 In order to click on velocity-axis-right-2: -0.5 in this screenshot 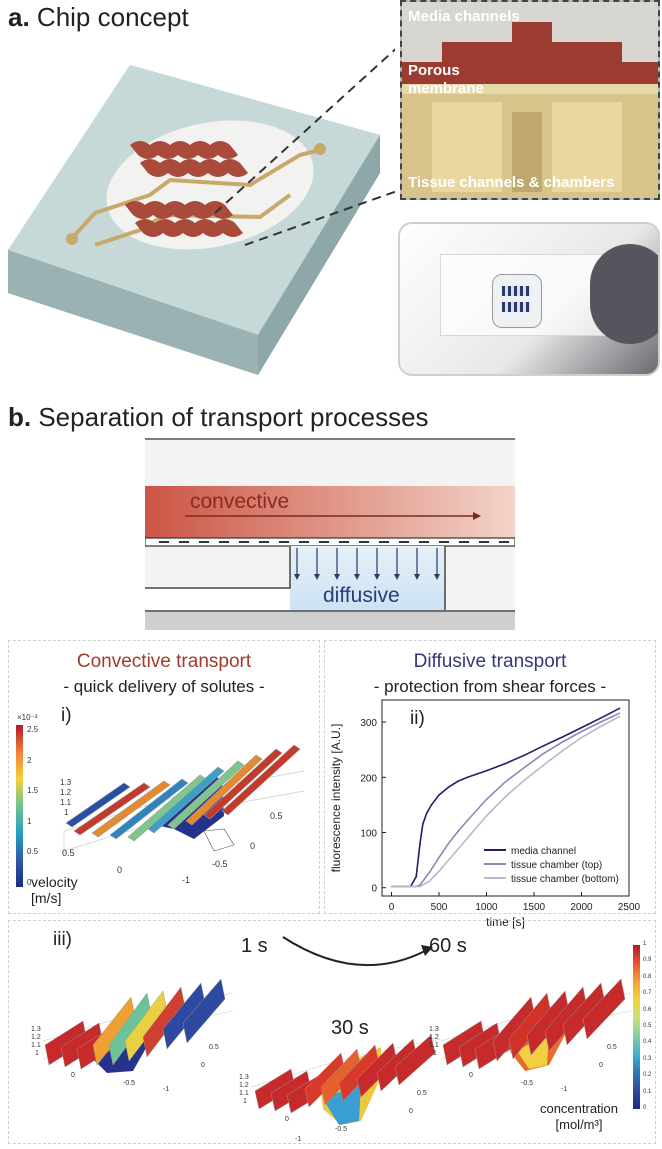, I will do `click(220, 864)`.